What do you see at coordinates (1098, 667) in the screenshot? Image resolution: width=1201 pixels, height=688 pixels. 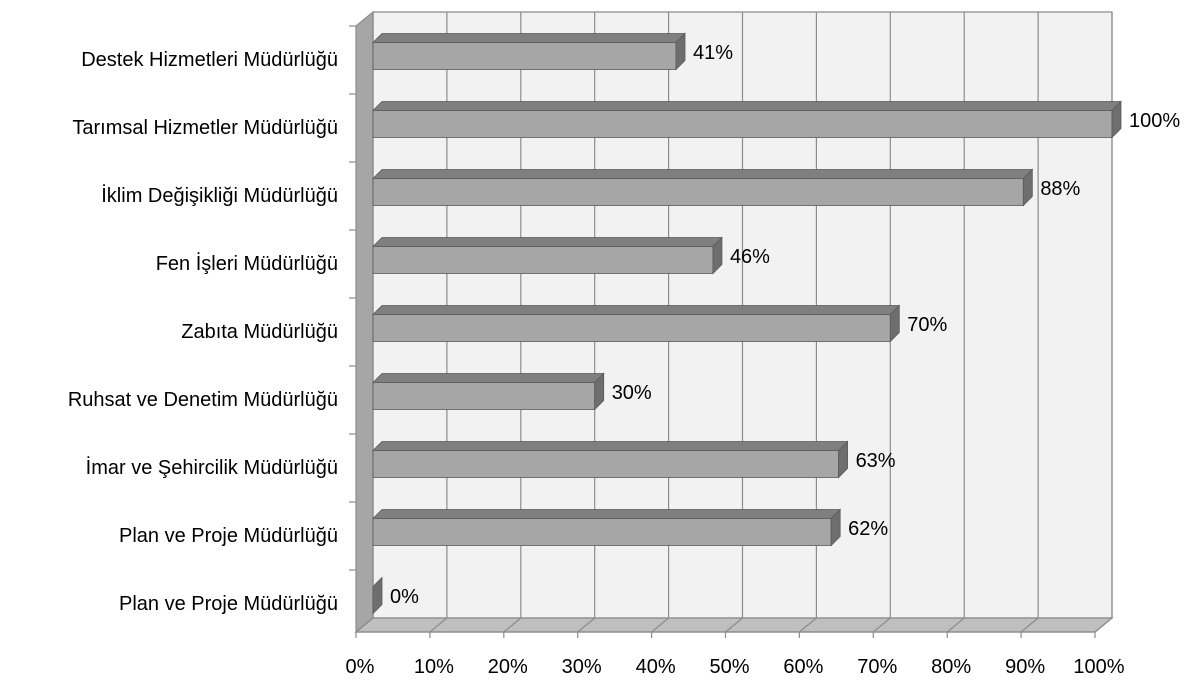 I see `x-tick-label: 100%` at bounding box center [1098, 667].